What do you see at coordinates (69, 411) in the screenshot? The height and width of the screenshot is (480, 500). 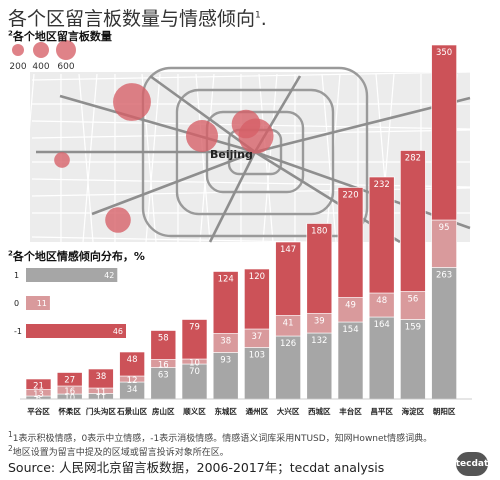 I see `category-label-1: 怀柔区` at bounding box center [69, 411].